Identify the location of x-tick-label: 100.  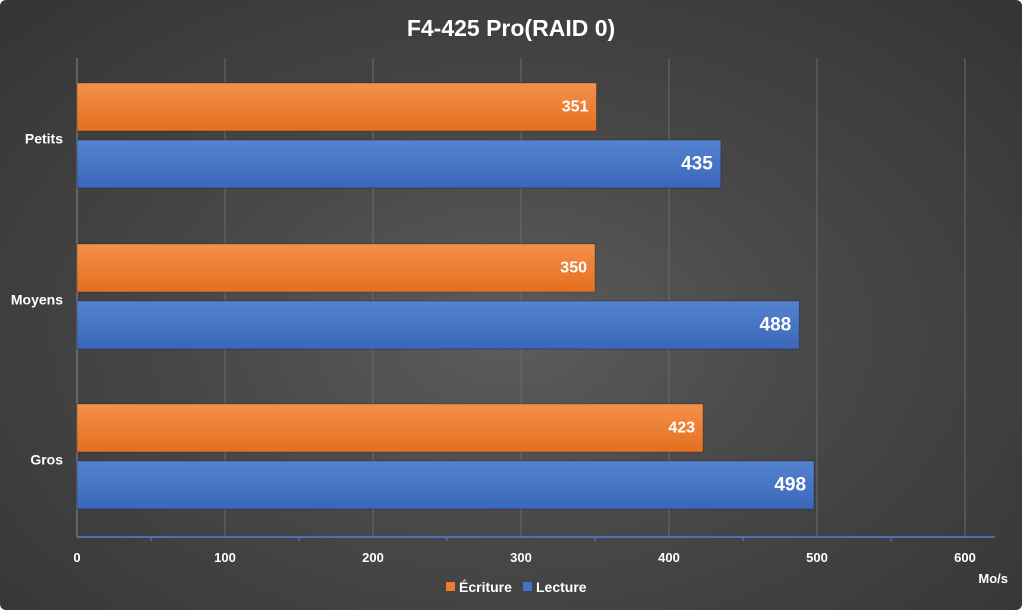
(225, 557).